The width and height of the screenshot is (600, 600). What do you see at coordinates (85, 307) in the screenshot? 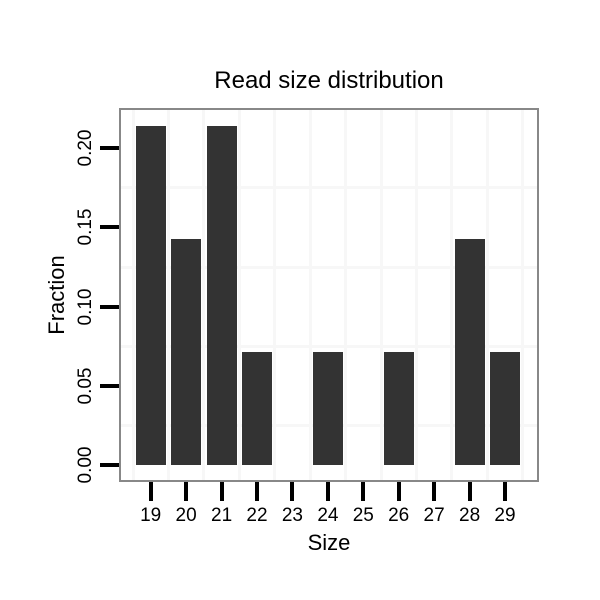
I see `y-axis-tick-label: 0.10` at bounding box center [85, 307].